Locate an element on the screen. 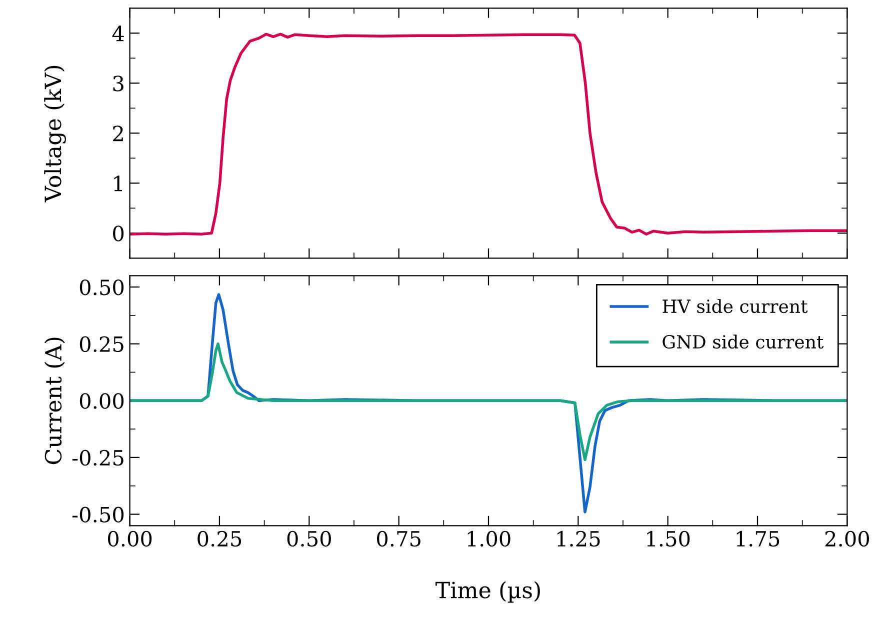 The image size is (877, 628). y-axis-title: Voltage (kV) is located at coordinates (55, 134).